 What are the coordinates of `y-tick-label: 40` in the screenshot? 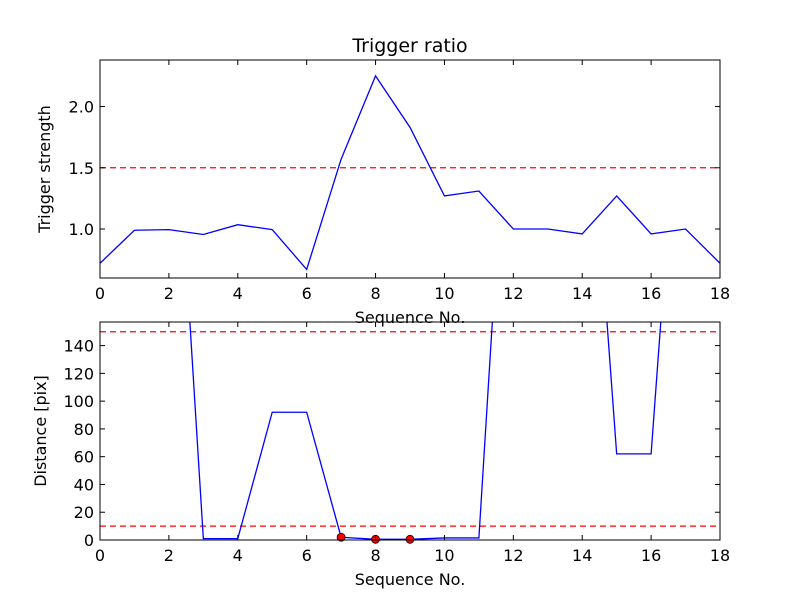 It's located at (84, 484).